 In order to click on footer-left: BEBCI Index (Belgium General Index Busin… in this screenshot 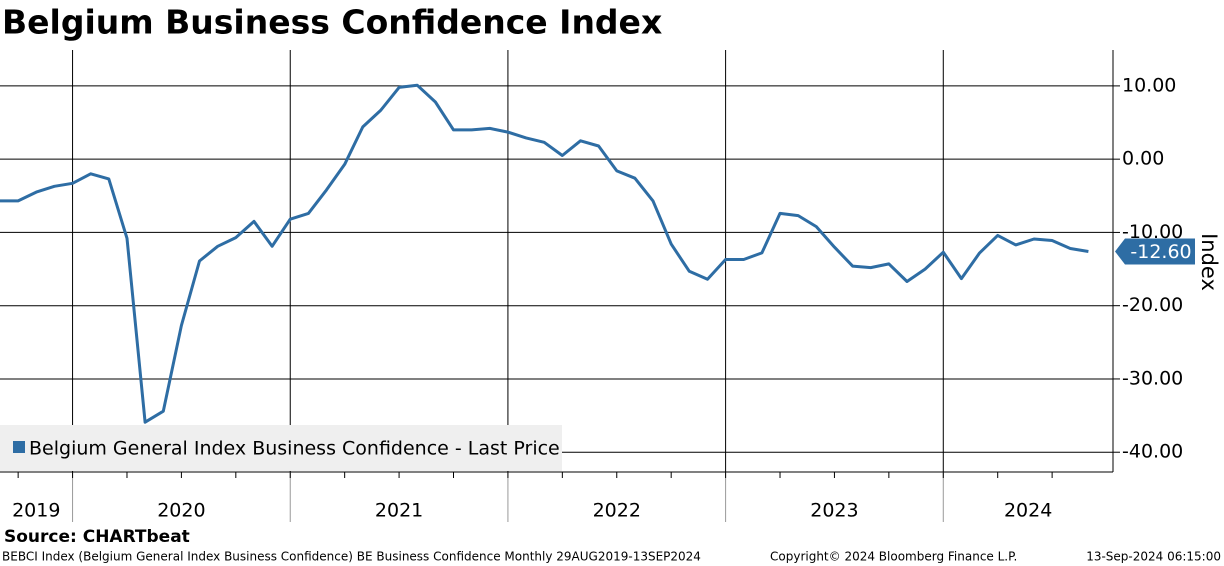, I will do `click(351, 557)`.